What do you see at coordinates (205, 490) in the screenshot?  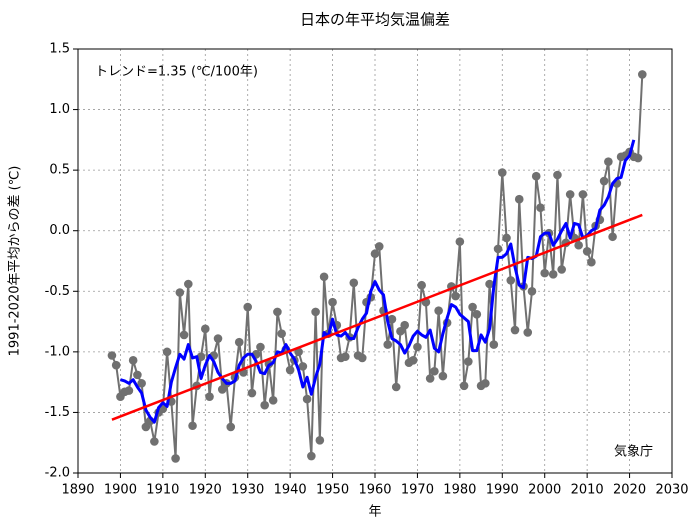 I see `x-tick-label: 1920` at bounding box center [205, 490].